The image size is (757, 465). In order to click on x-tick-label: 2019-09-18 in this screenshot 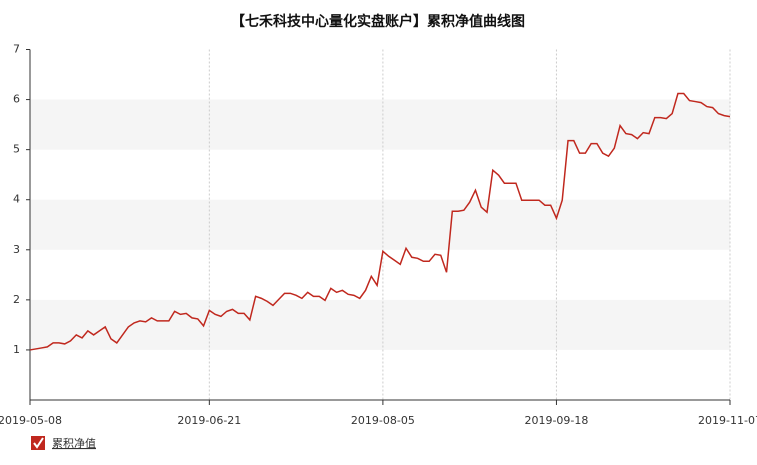, I will do `click(556, 420)`.